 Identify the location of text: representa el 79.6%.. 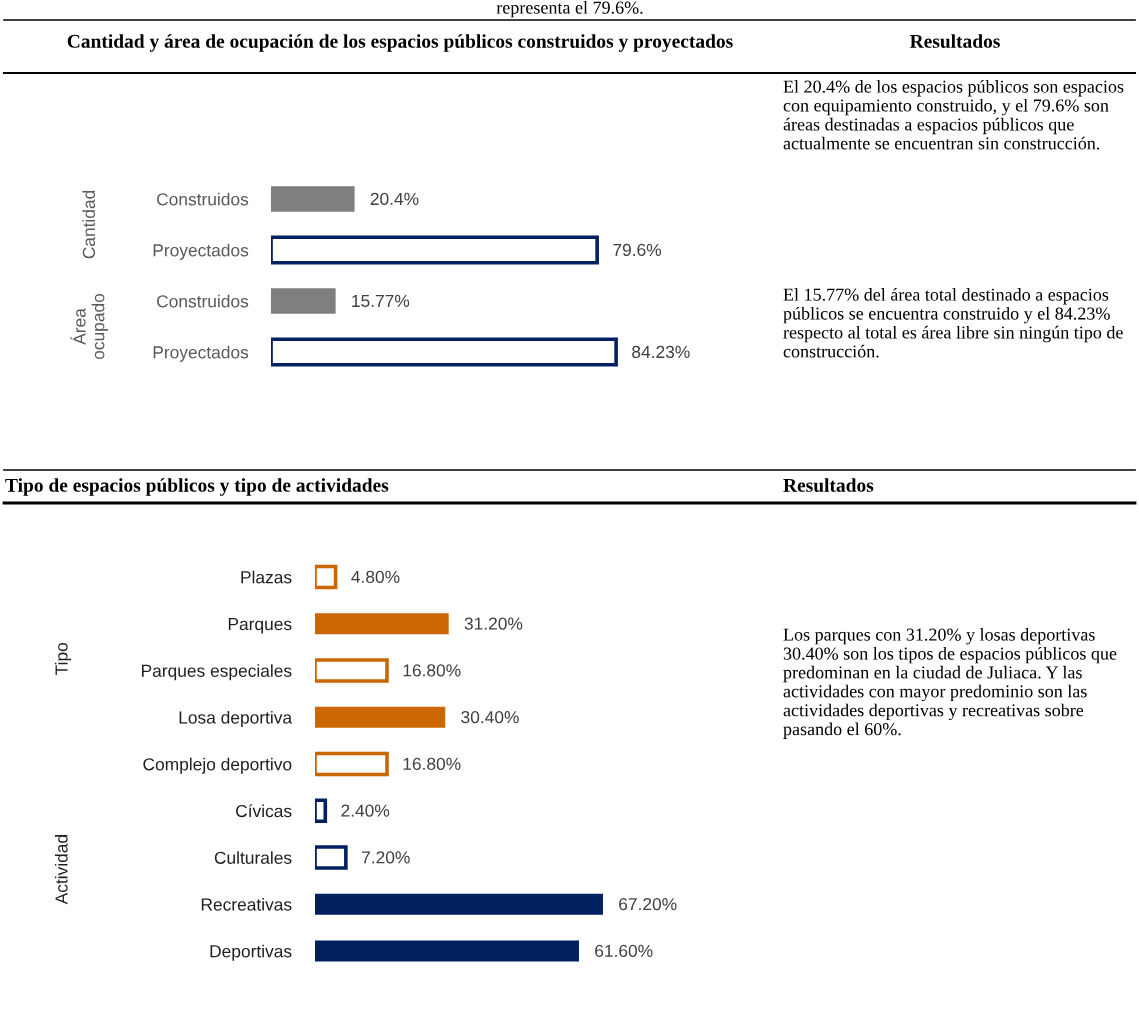
(569, 9).